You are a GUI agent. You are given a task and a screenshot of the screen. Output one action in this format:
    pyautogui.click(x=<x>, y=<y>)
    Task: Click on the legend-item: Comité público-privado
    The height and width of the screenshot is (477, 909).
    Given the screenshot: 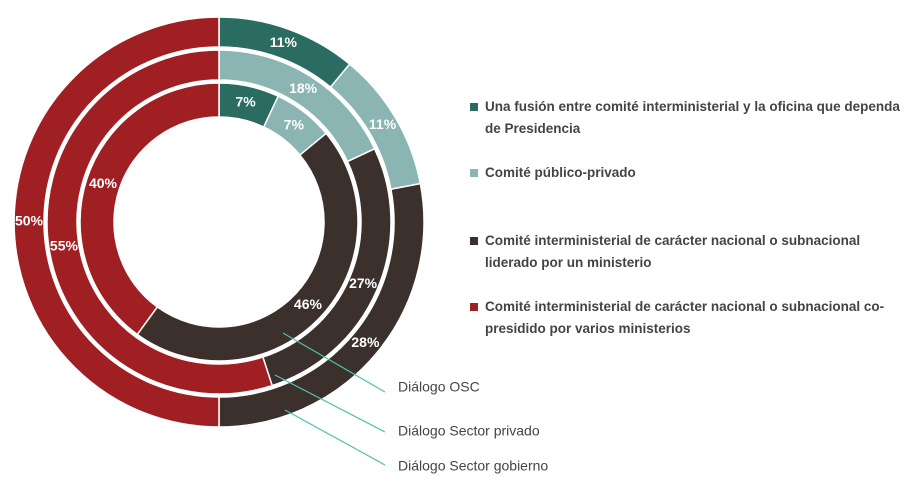 What is the action you would take?
    pyautogui.click(x=685, y=173)
    